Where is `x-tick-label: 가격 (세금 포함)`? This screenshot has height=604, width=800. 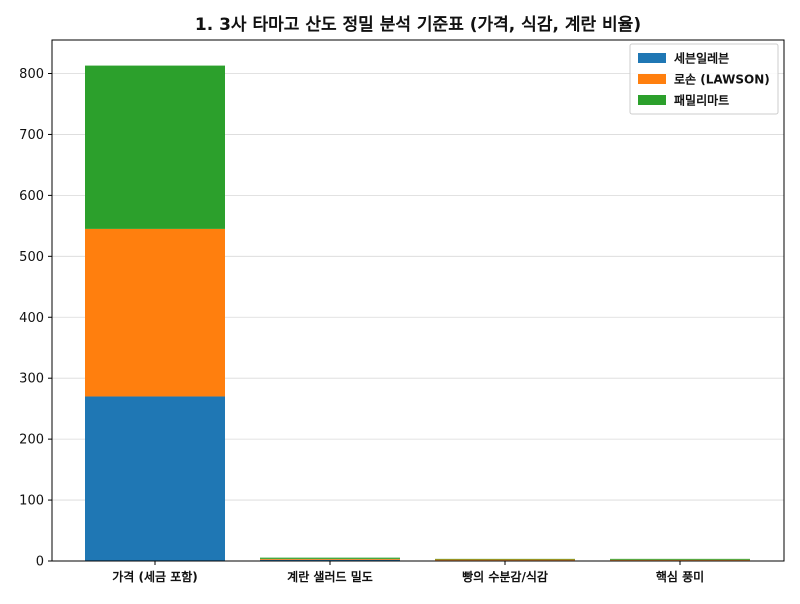 x-tick-label: 가격 (세금 포함) is located at coordinates (155, 576).